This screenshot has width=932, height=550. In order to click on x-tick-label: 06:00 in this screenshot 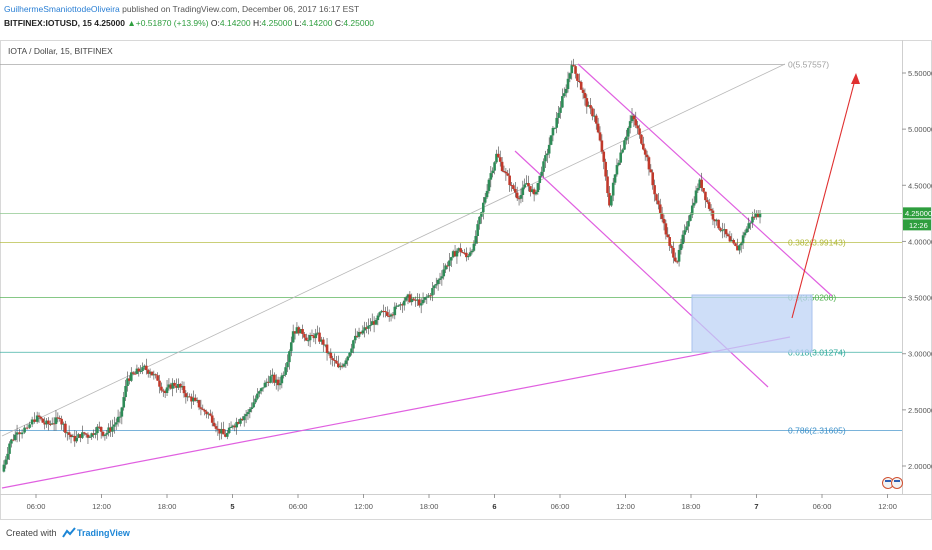, I will do `click(298, 506)`.